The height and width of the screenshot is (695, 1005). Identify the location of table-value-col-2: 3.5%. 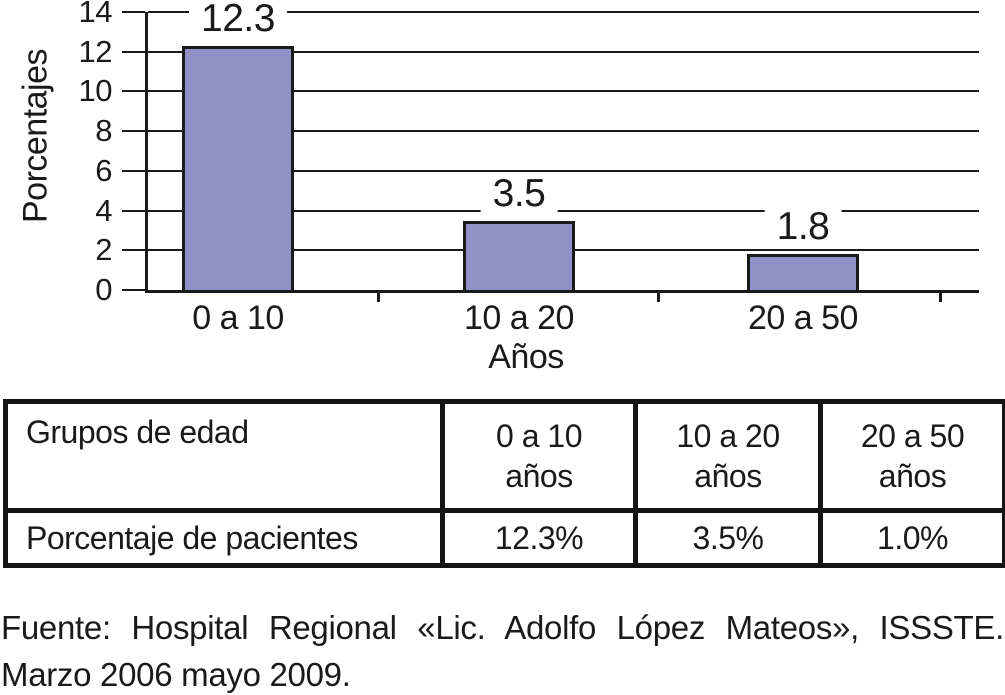
(728, 538).